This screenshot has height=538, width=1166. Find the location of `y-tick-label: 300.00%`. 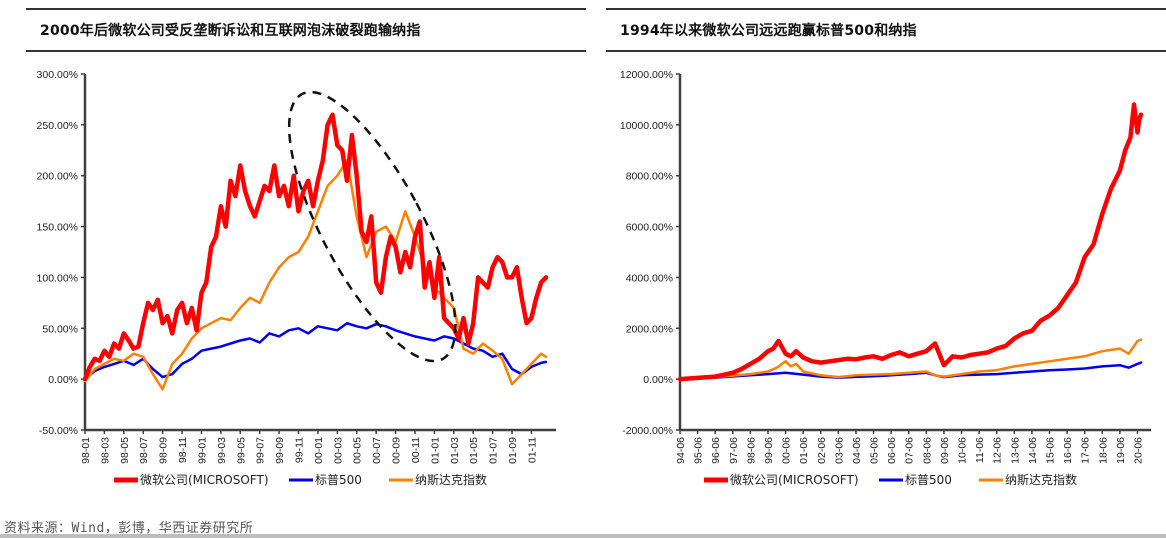

y-tick-label: 300.00% is located at coordinates (57, 75).